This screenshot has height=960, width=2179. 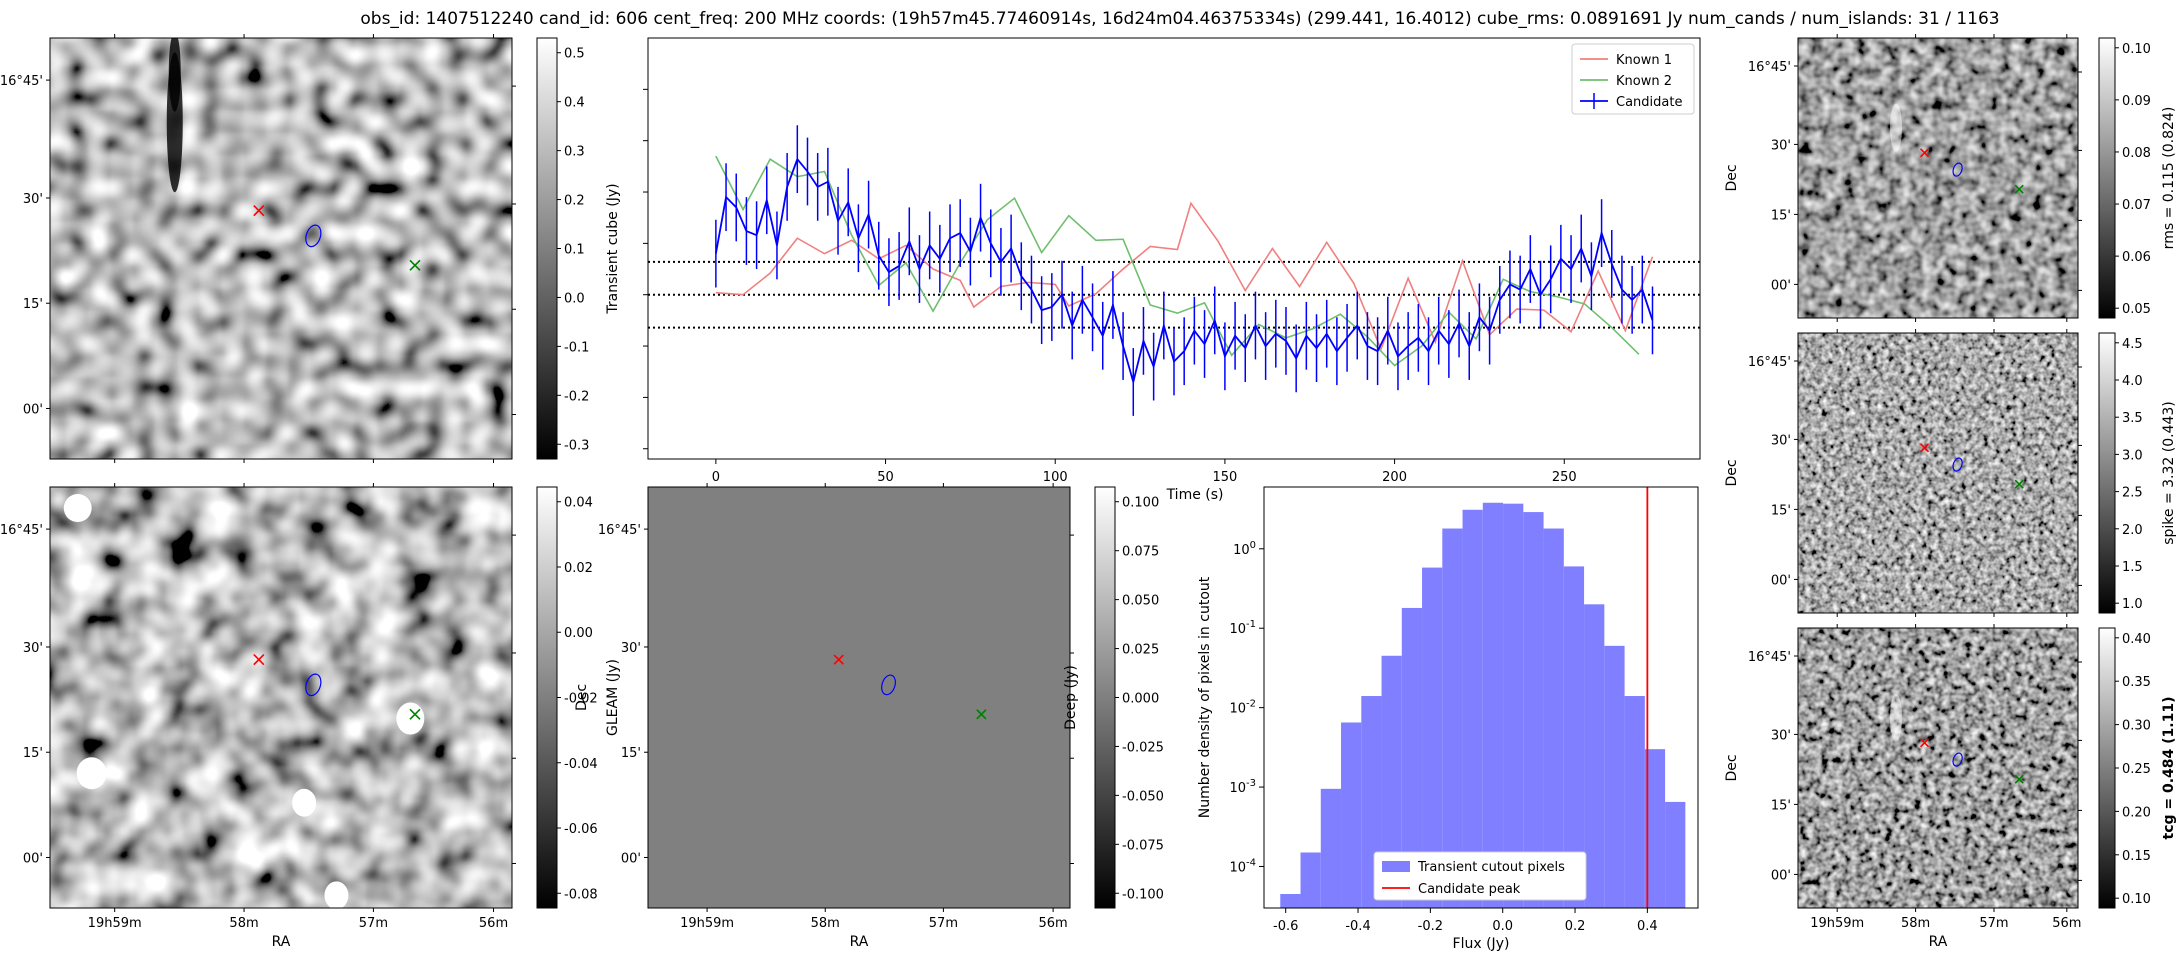 I want to click on x-axis-label: Time (s), so click(x=1195, y=495).